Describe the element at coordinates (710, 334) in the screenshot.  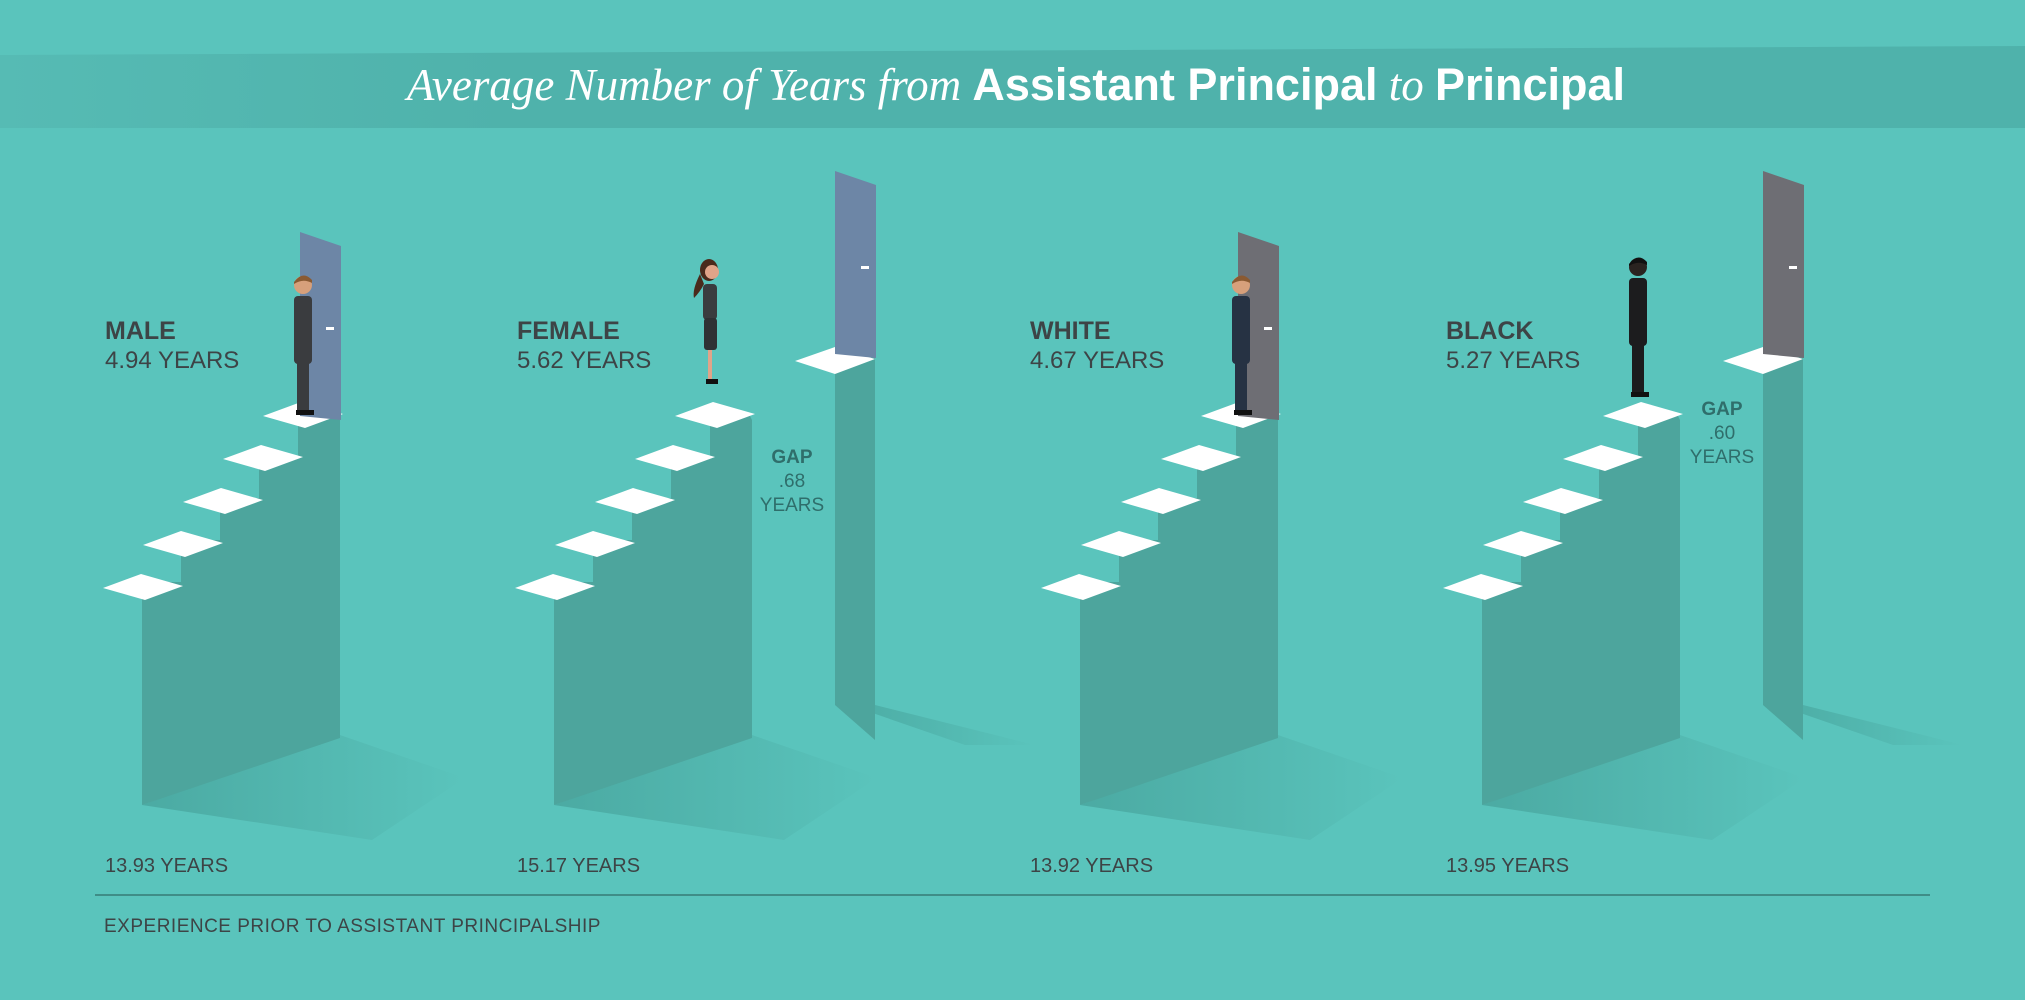
I see `person-skirt` at that location.